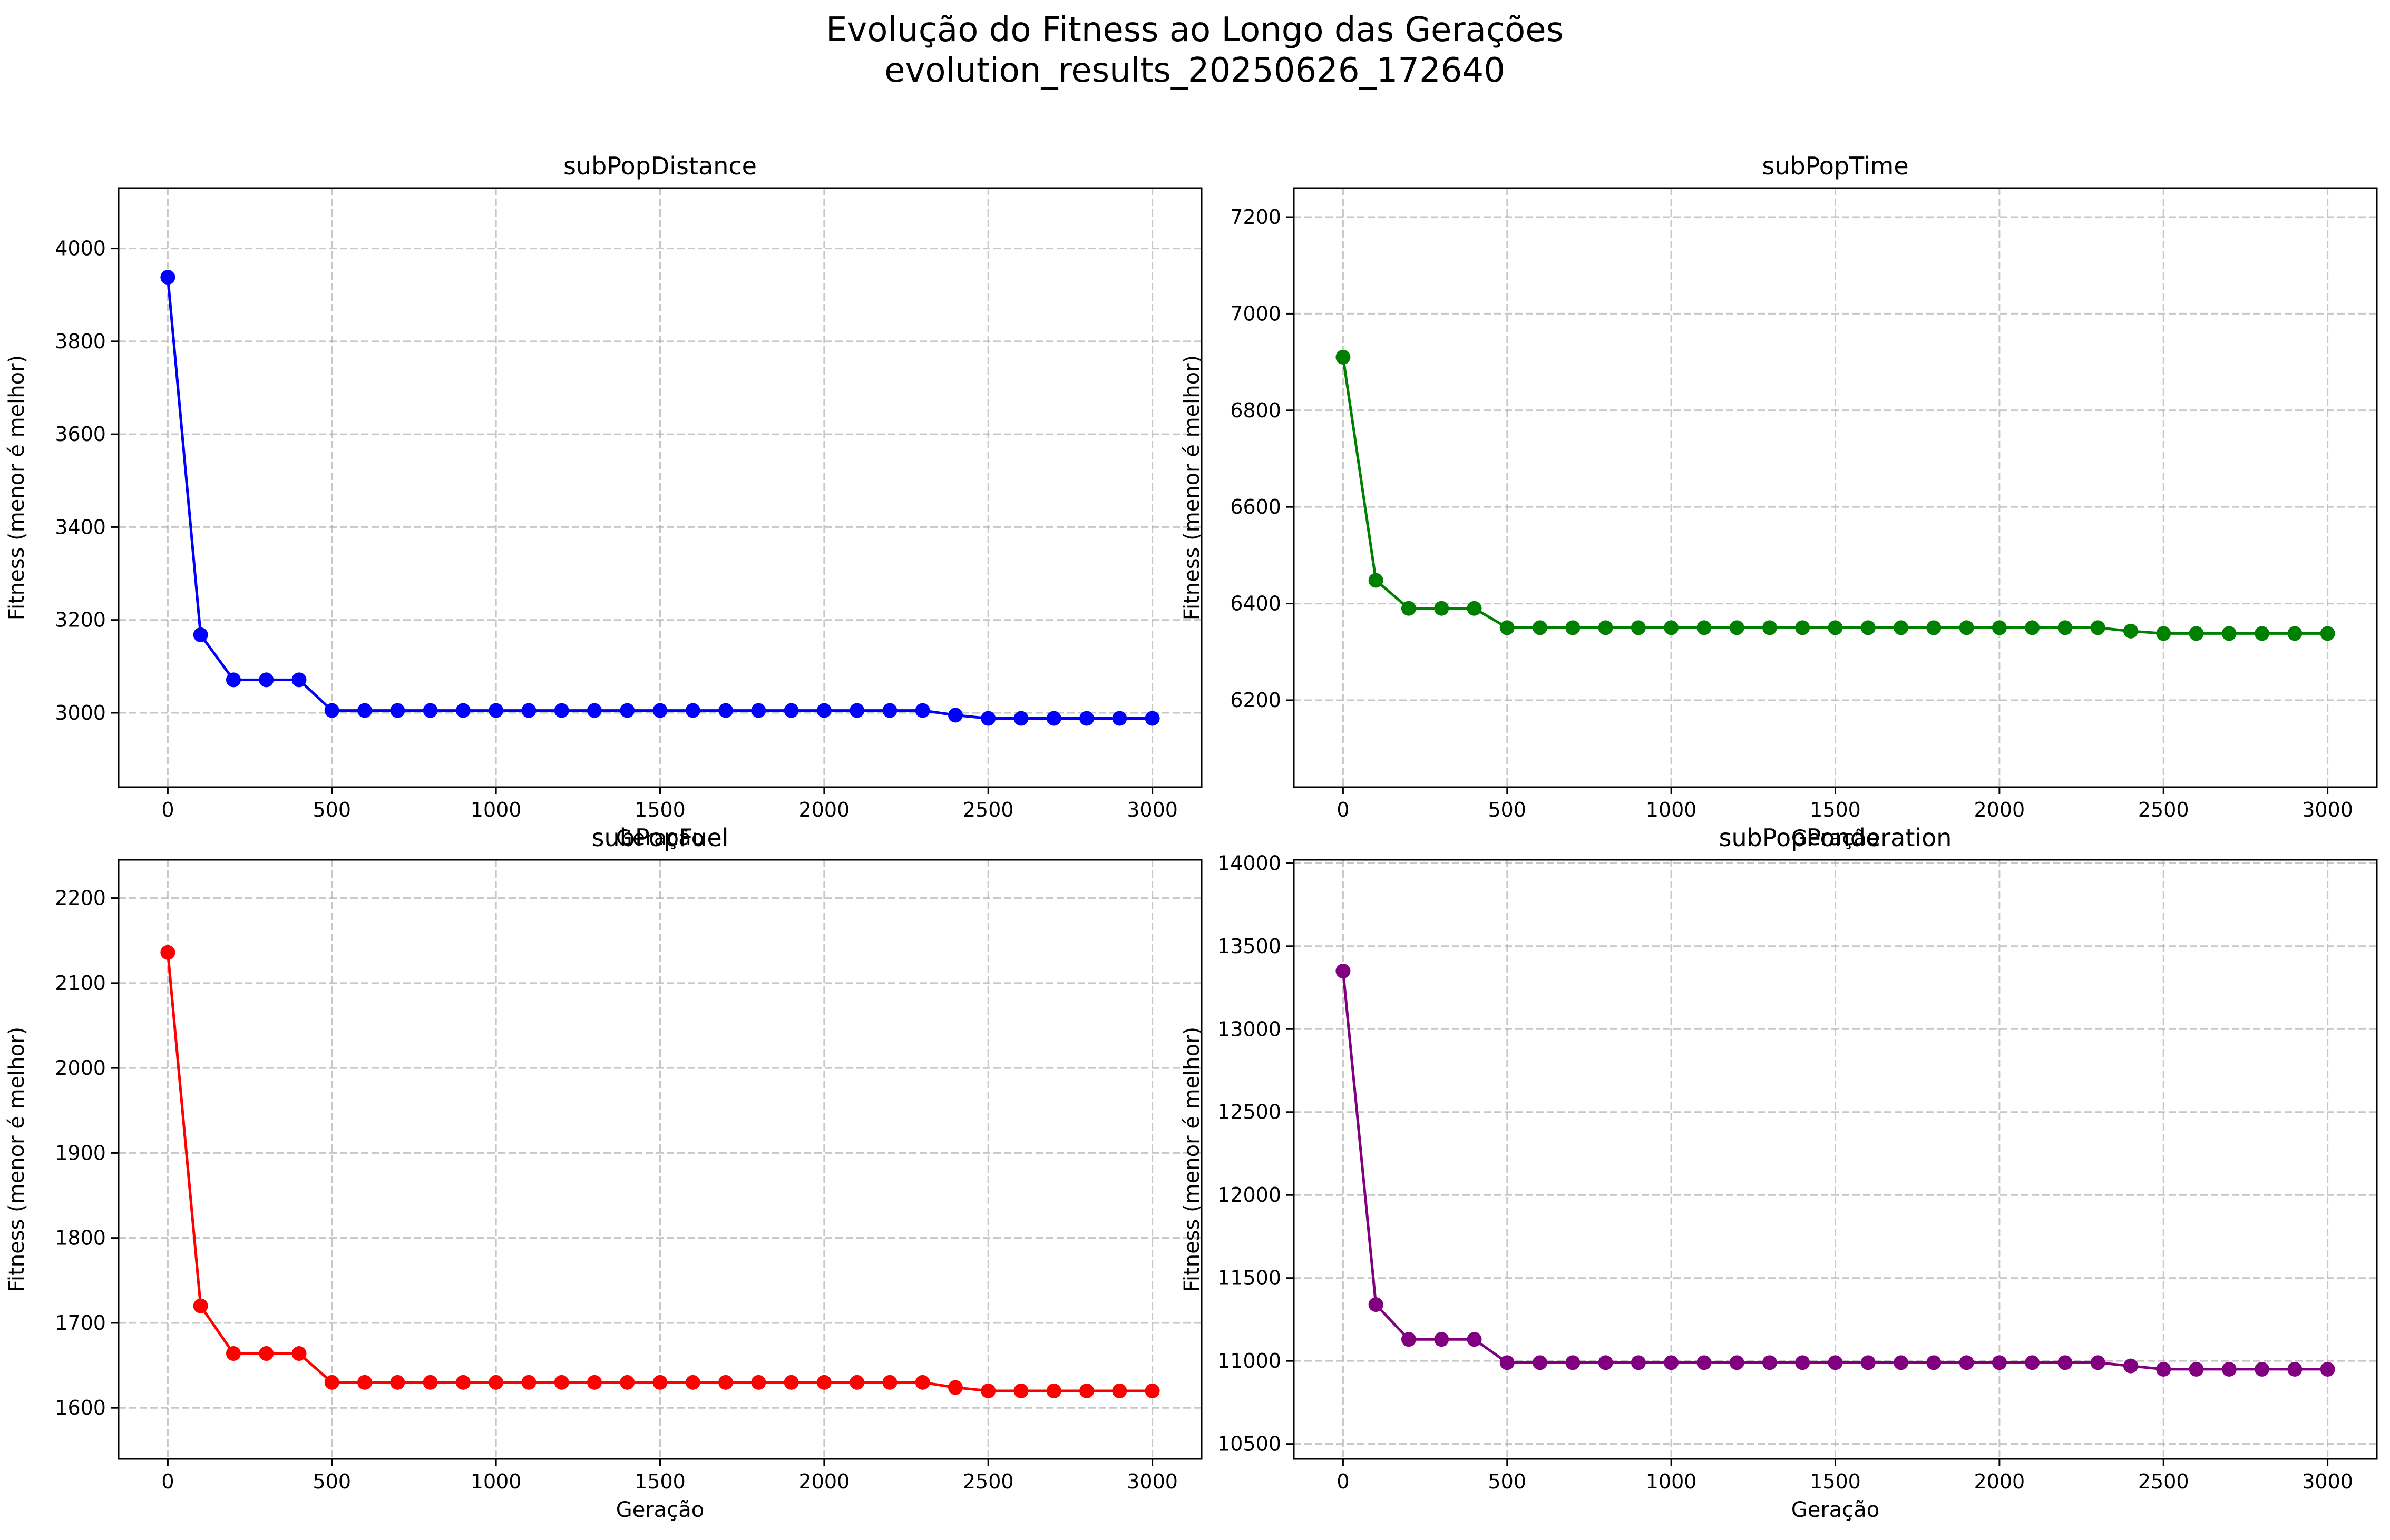 The width and height of the screenshot is (2390, 1540). Describe the element at coordinates (80, 898) in the screenshot. I see `y-tick-label: 2200` at that location.